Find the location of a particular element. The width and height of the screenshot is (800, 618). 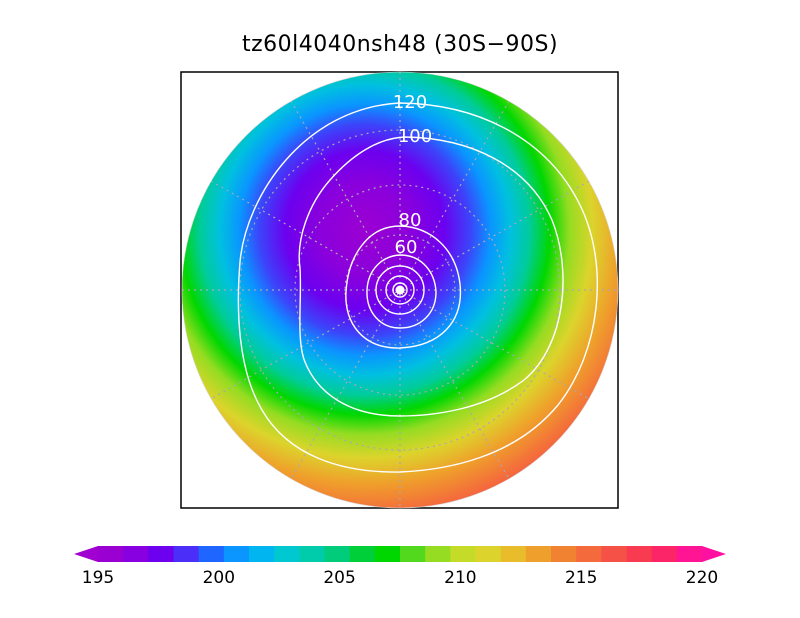

colorbar-over-arrow is located at coordinates (714, 554).